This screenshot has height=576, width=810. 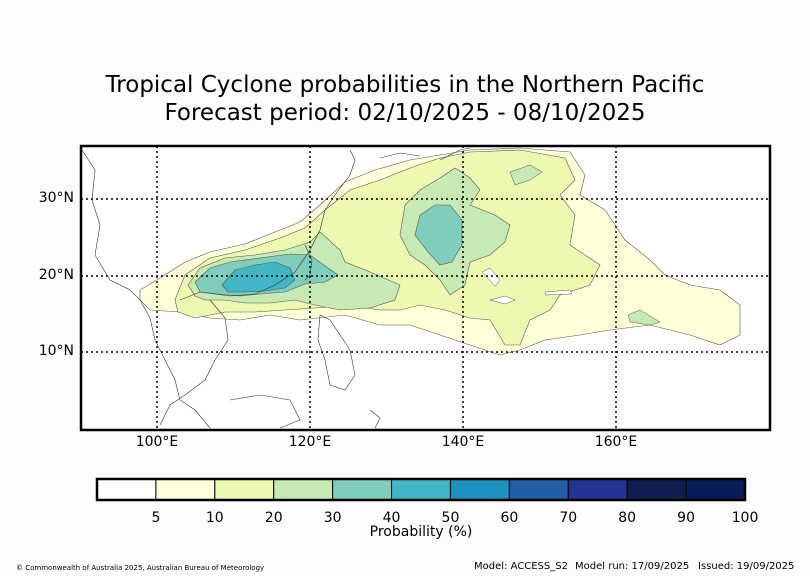 I want to click on colorbar-tick-label: 60, so click(x=509, y=518).